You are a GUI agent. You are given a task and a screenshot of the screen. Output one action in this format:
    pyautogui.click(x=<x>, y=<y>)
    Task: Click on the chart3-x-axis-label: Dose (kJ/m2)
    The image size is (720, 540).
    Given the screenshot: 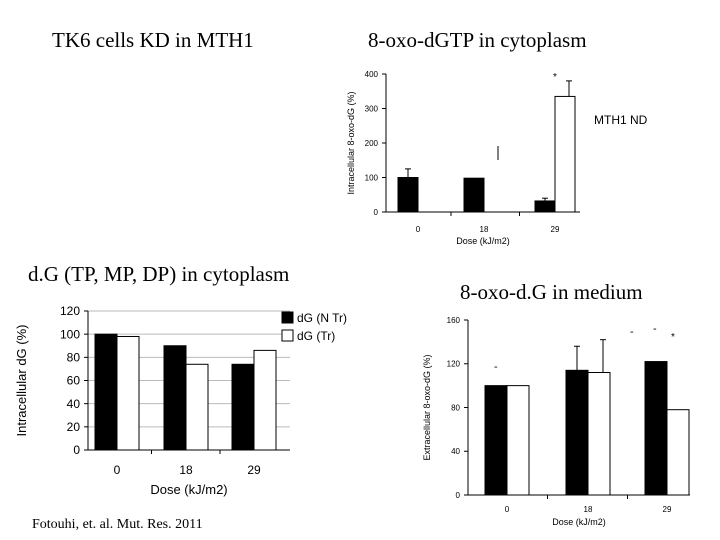 What is the action you would take?
    pyautogui.click(x=579, y=522)
    